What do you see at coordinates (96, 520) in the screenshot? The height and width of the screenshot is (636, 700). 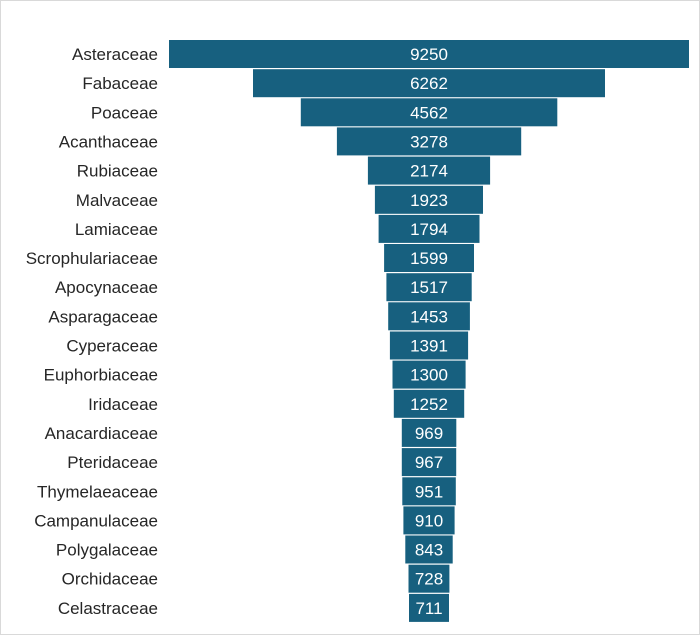 I see `category-label-campanulaceae: Campanulaceae` at bounding box center [96, 520].